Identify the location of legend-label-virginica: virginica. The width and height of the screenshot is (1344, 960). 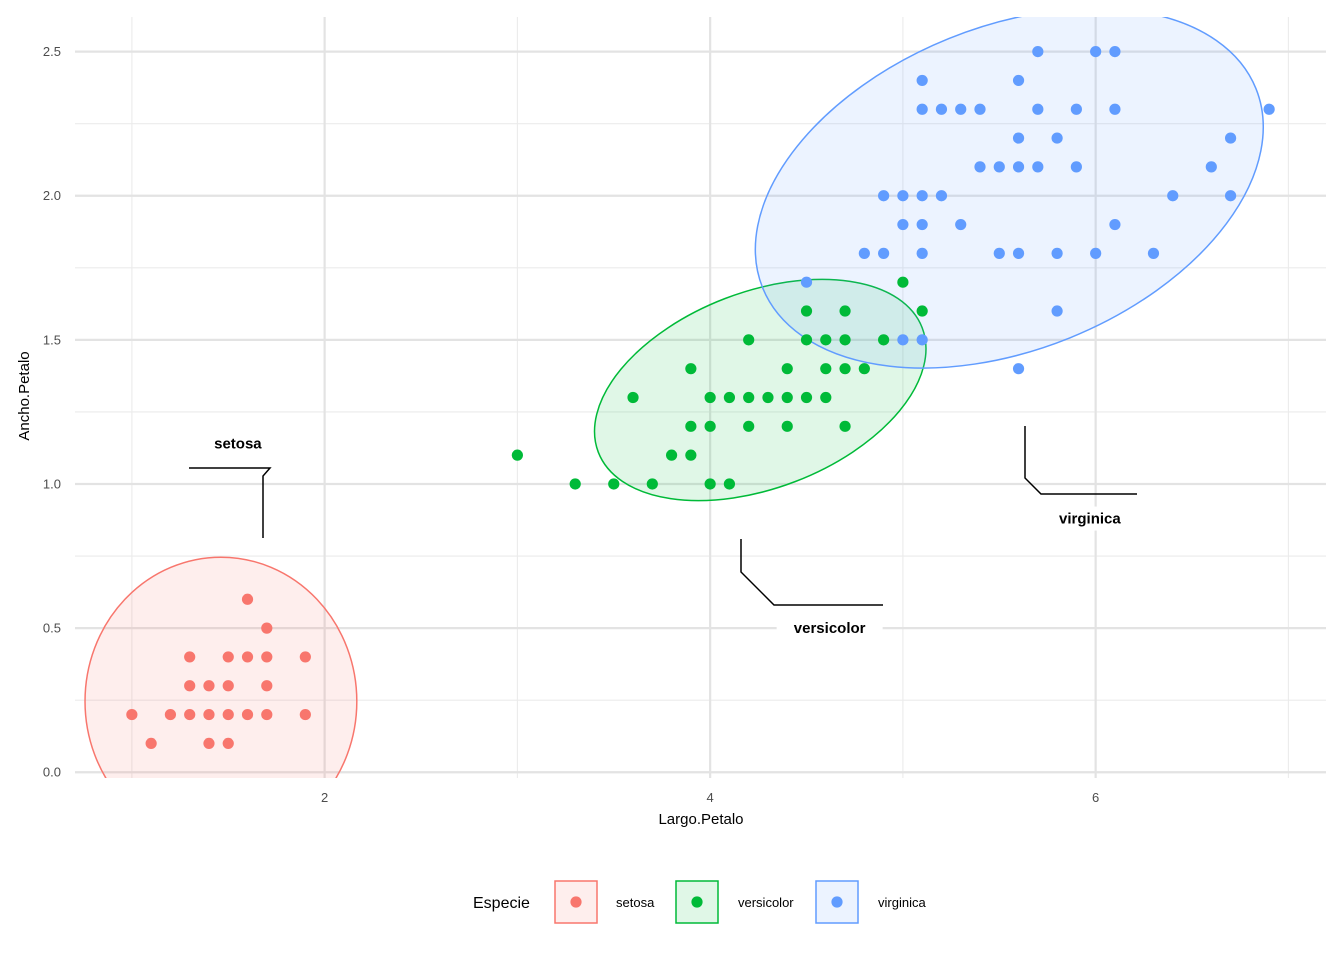
(902, 902).